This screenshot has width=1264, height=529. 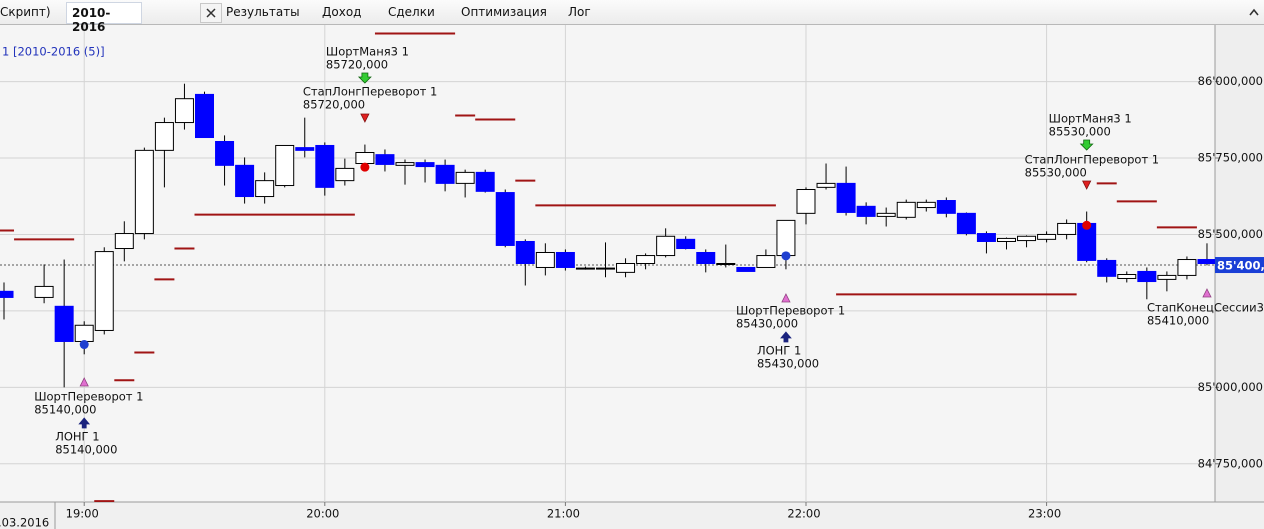 I want to click on tab: Результаты, so click(x=263, y=12).